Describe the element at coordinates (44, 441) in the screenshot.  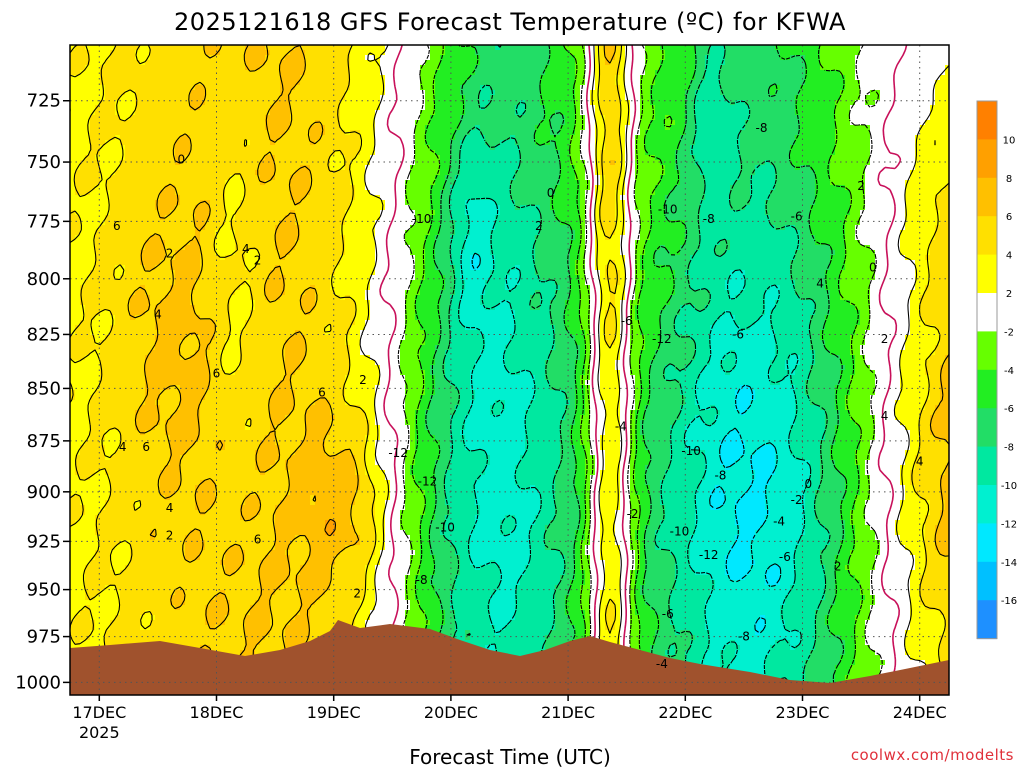
I see `y-tick-label: 875` at that location.